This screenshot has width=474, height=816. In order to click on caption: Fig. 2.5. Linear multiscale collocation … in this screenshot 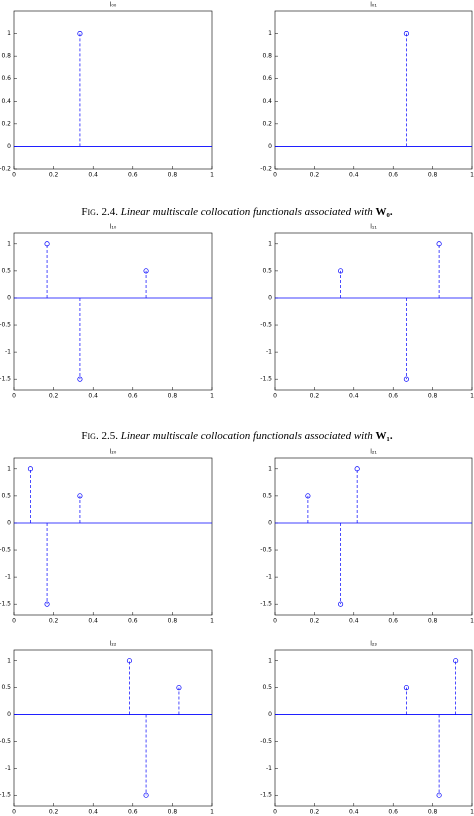, I will do `click(236, 436)`.